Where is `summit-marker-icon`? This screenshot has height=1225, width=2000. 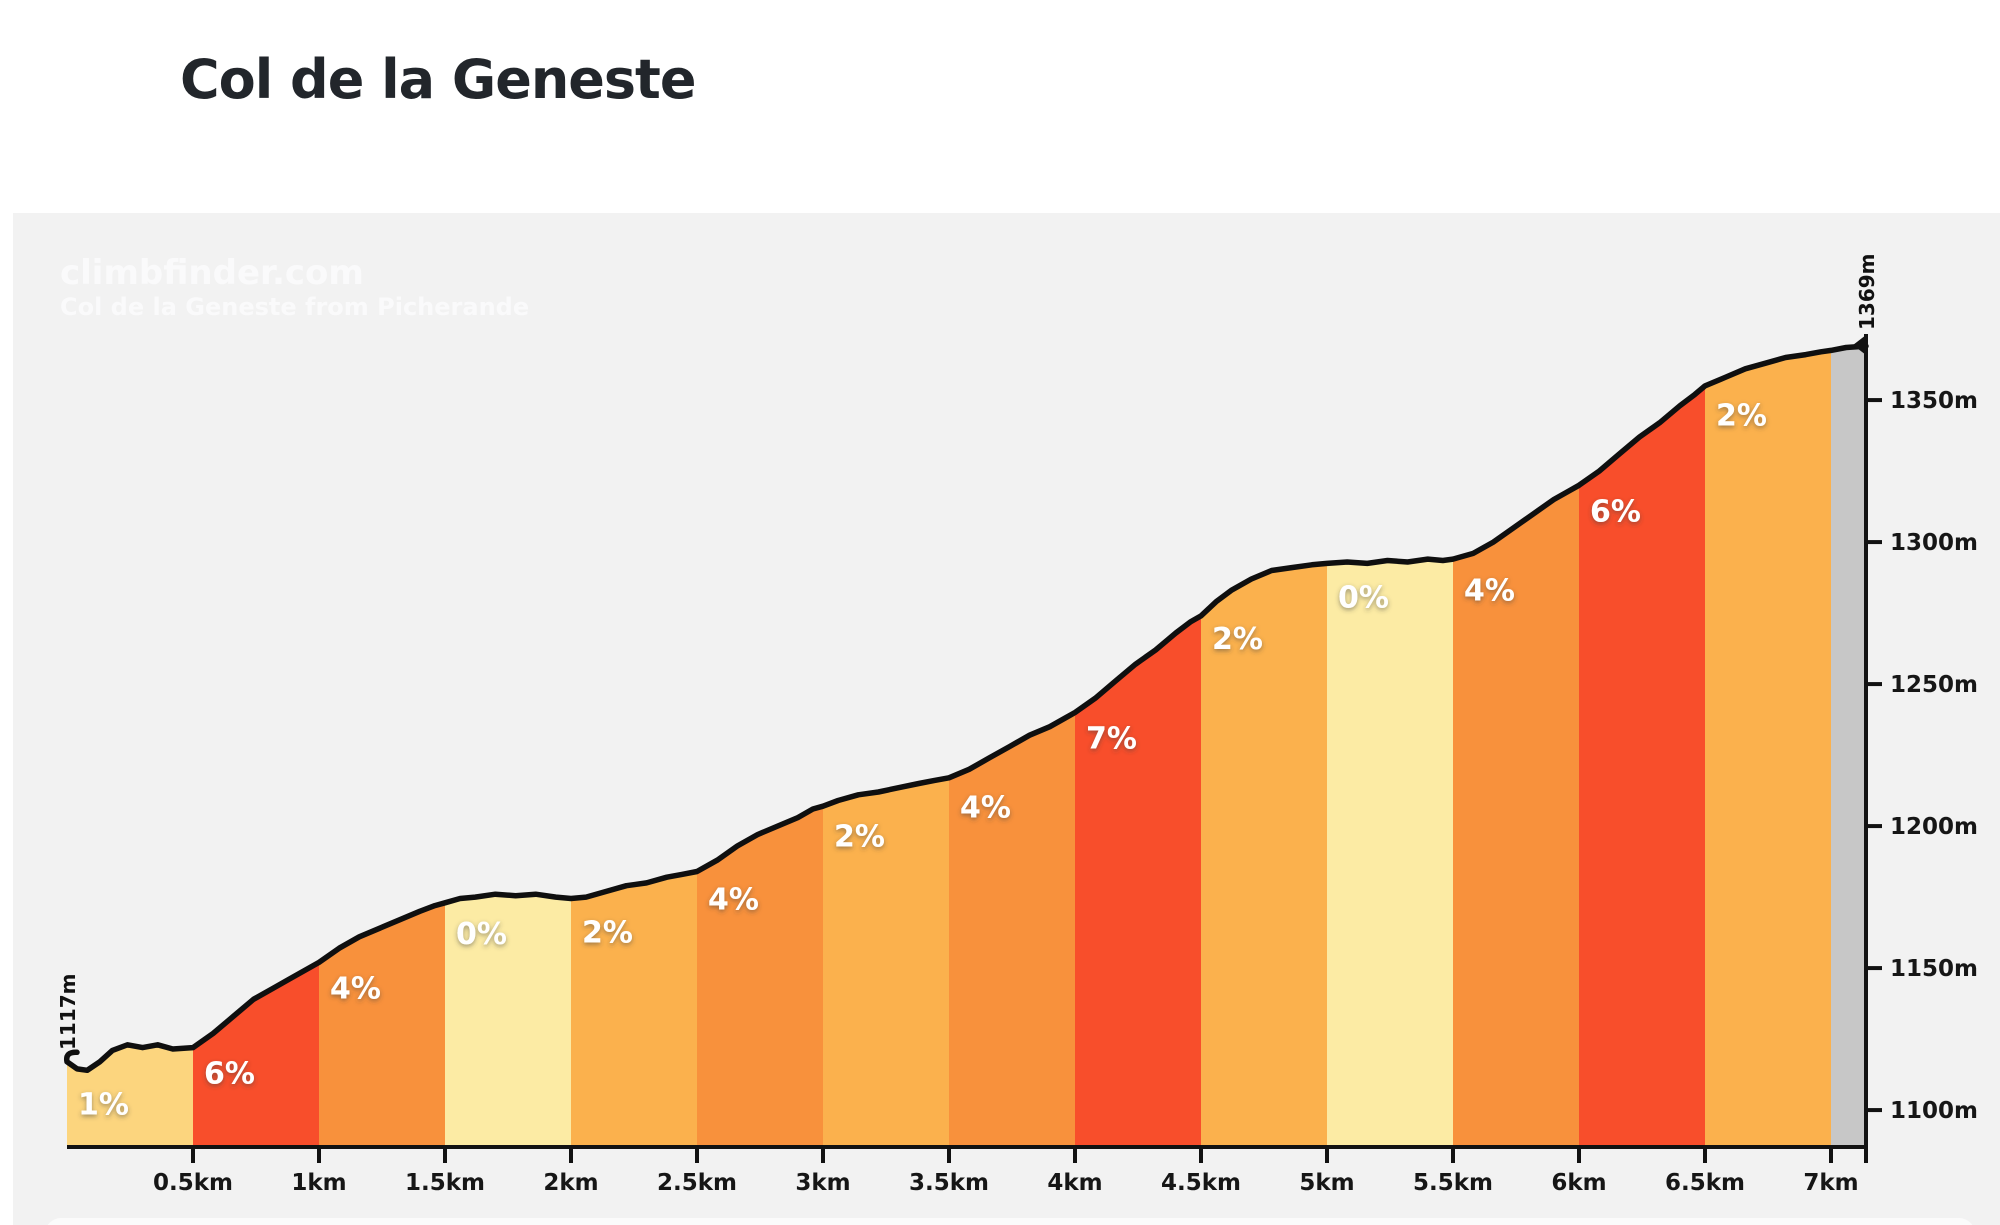
summit-marker-icon is located at coordinates (1859, 345).